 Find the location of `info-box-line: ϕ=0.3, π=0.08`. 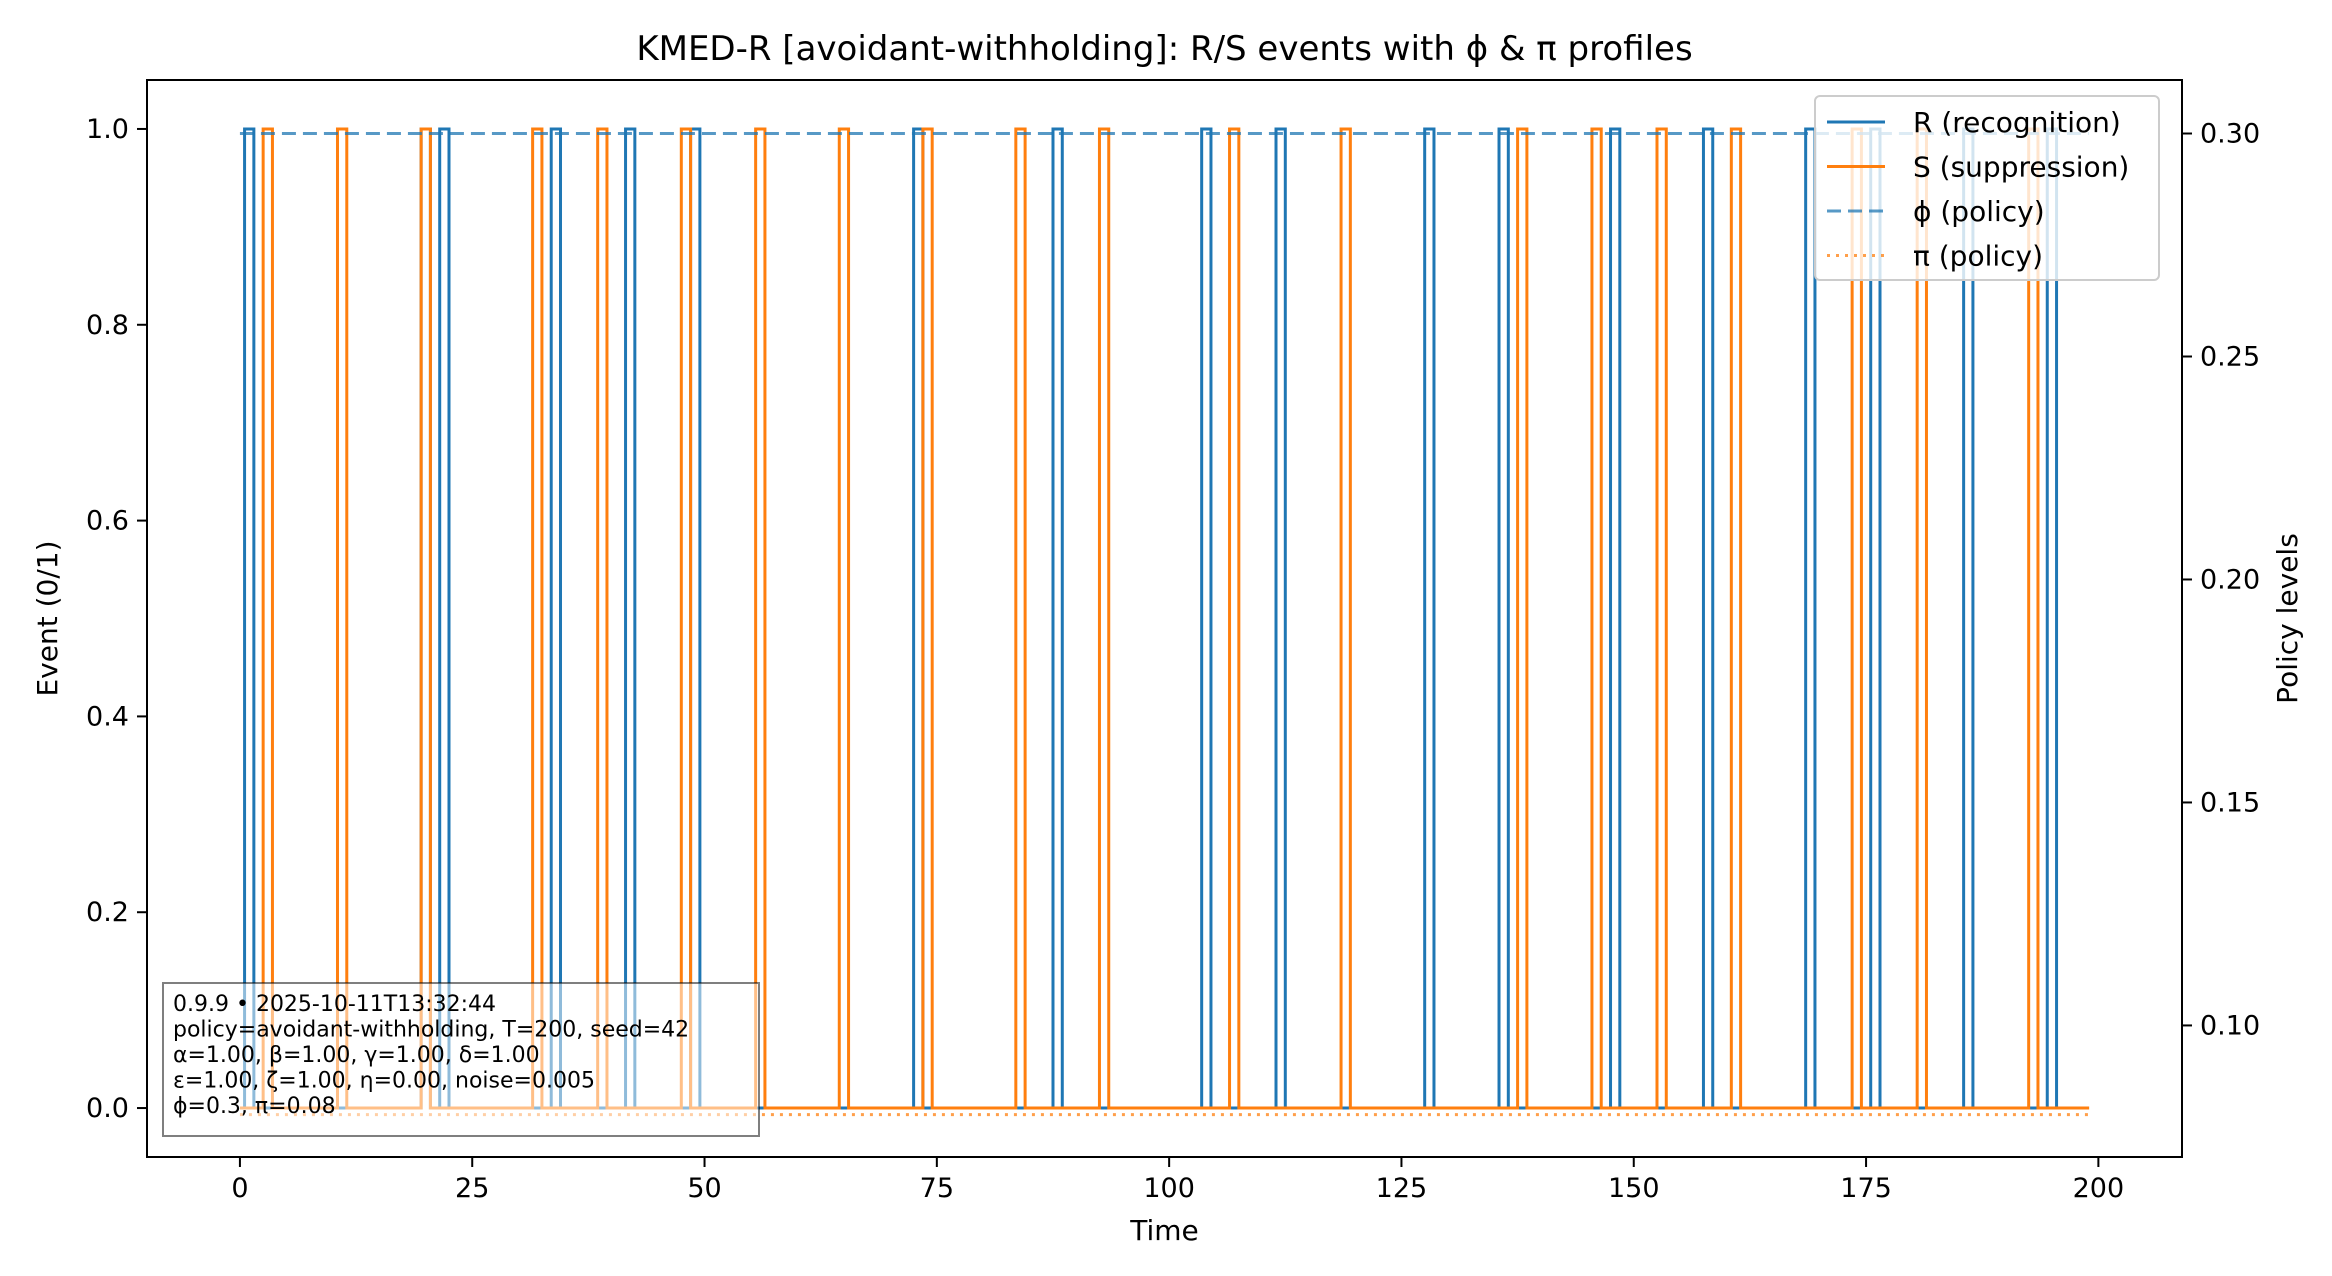

info-box-line: ϕ=0.3, π=0.08 is located at coordinates (254, 1106).